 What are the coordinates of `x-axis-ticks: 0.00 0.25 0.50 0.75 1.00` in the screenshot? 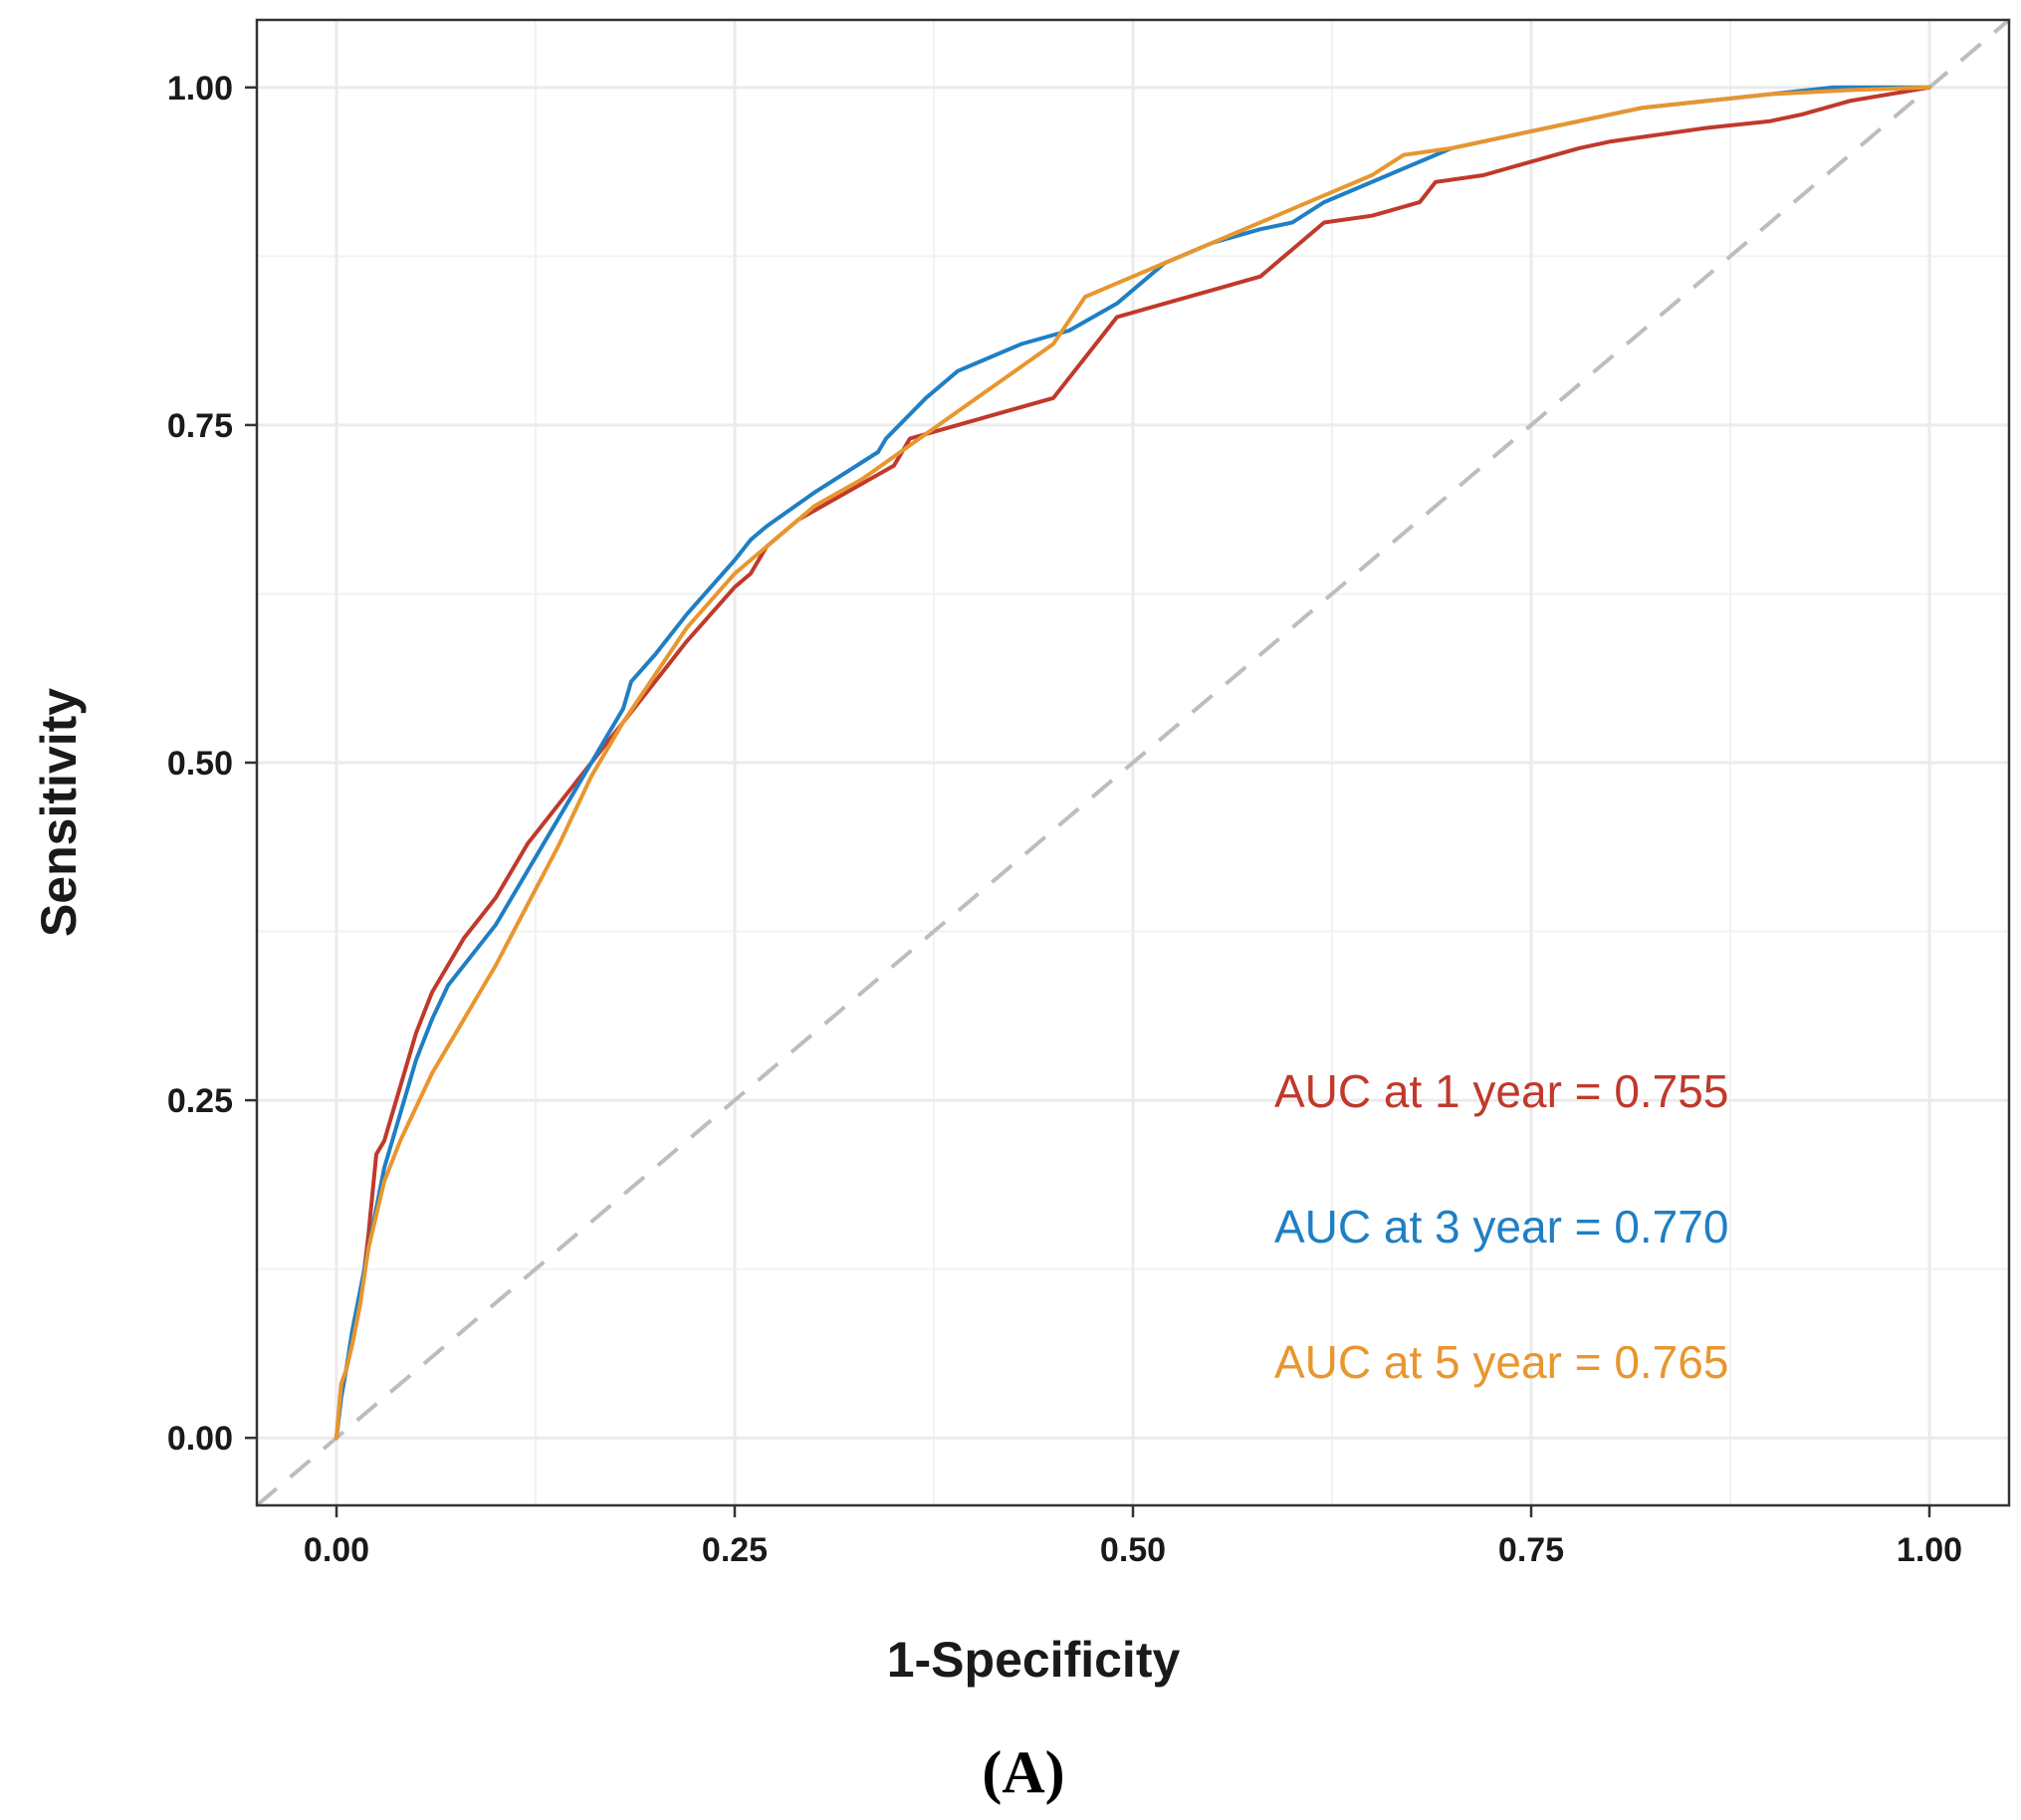 It's located at (1133, 1537).